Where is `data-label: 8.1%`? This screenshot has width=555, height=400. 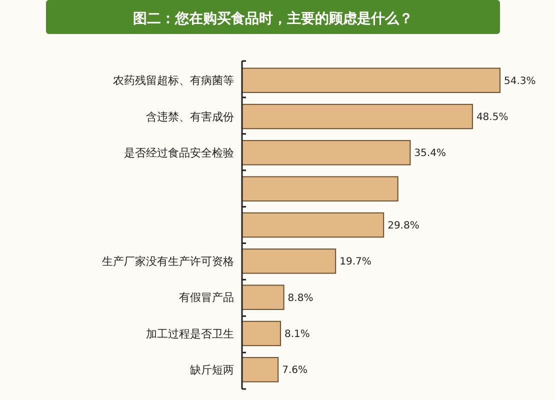
data-label: 8.1% is located at coordinates (297, 334).